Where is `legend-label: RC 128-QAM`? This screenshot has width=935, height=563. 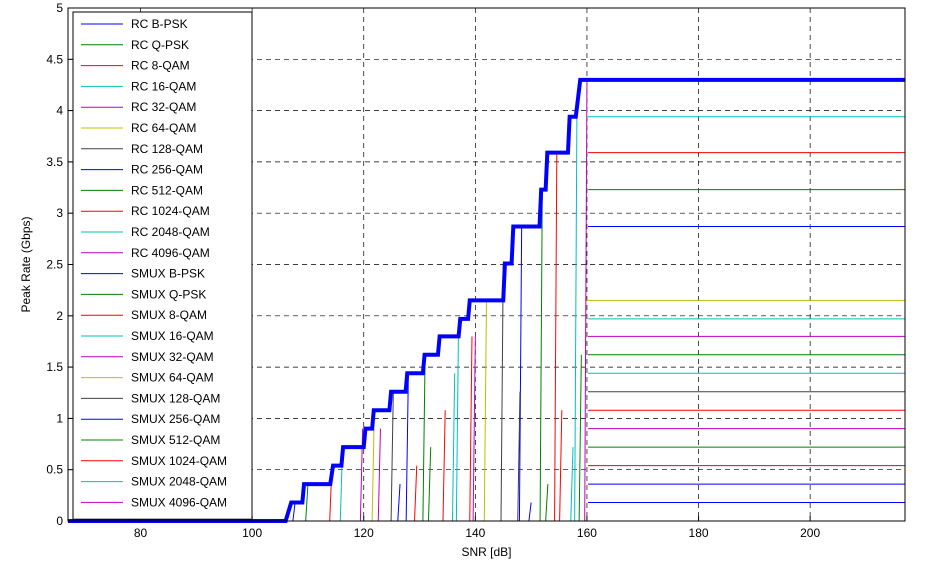
legend-label: RC 128-QAM is located at coordinates (167, 149).